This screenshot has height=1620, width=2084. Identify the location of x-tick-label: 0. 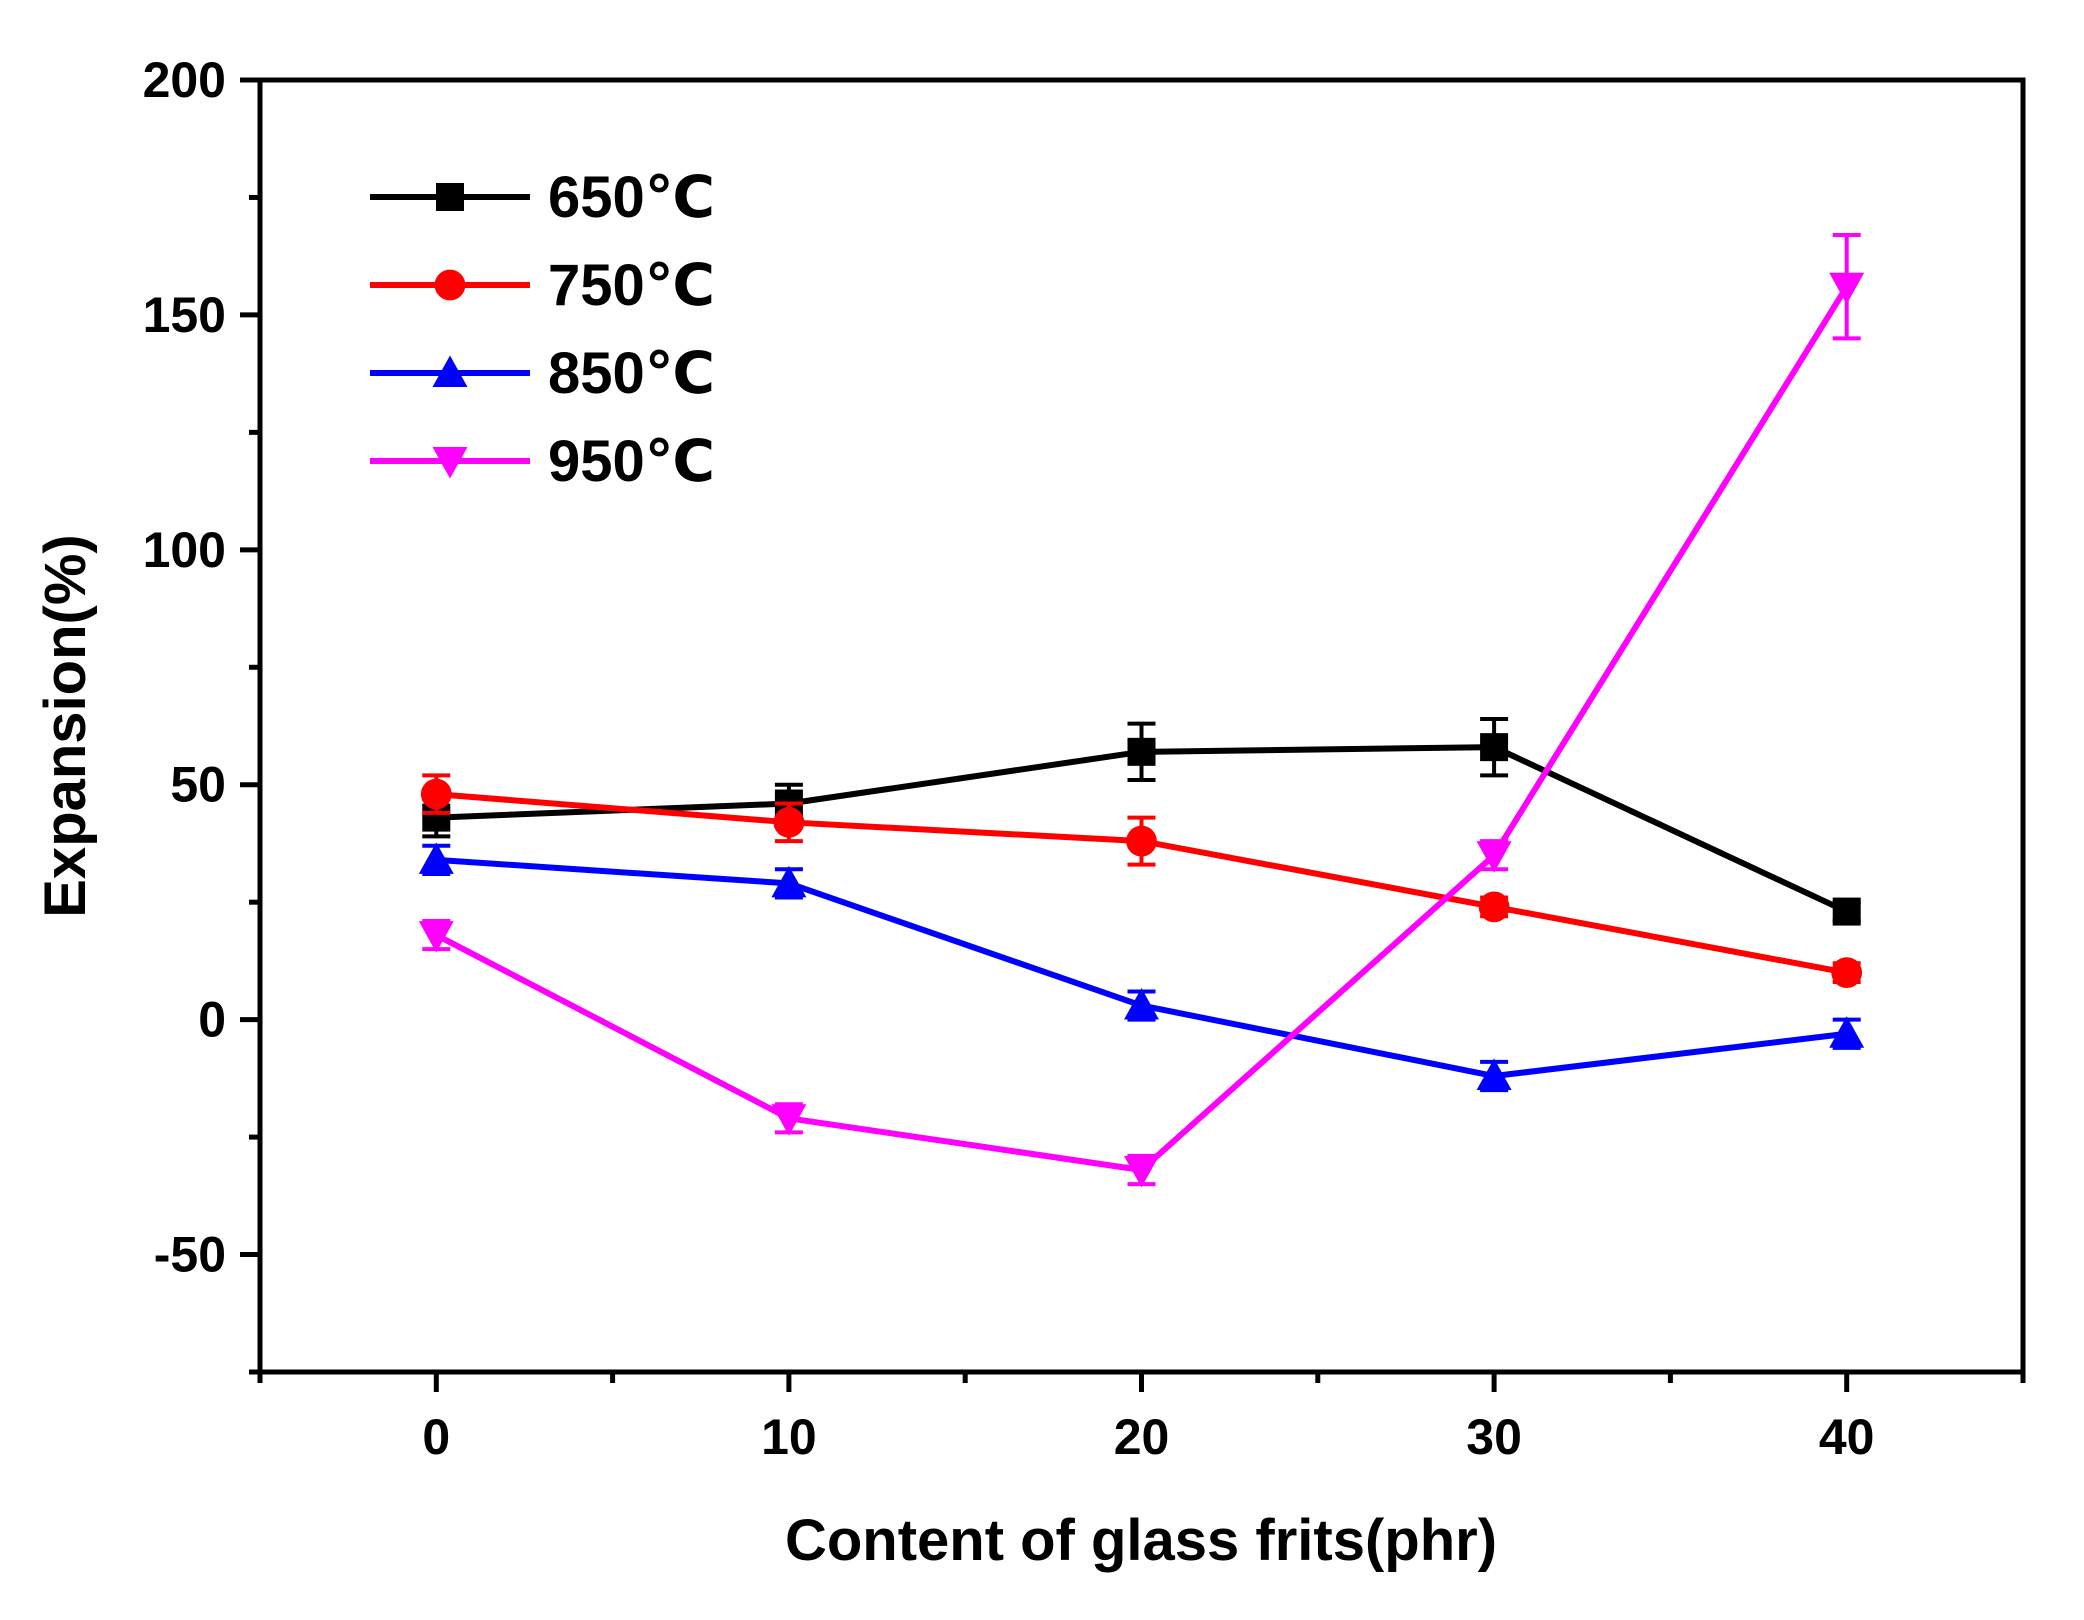
(436, 1437).